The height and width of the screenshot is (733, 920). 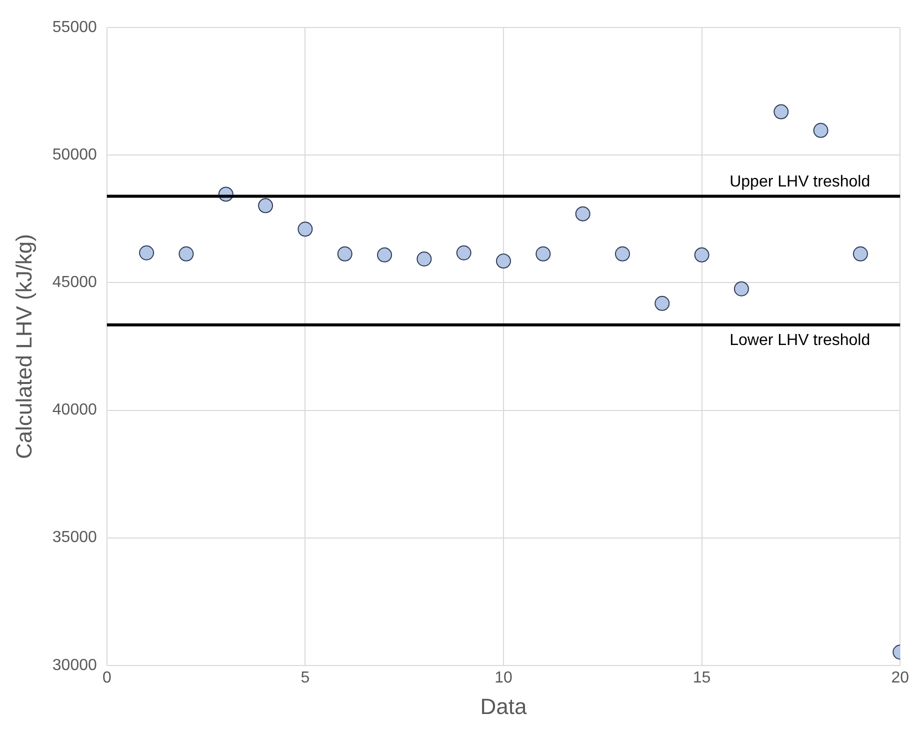 What do you see at coordinates (74, 155) in the screenshot?
I see `y-tick-label: 50000` at bounding box center [74, 155].